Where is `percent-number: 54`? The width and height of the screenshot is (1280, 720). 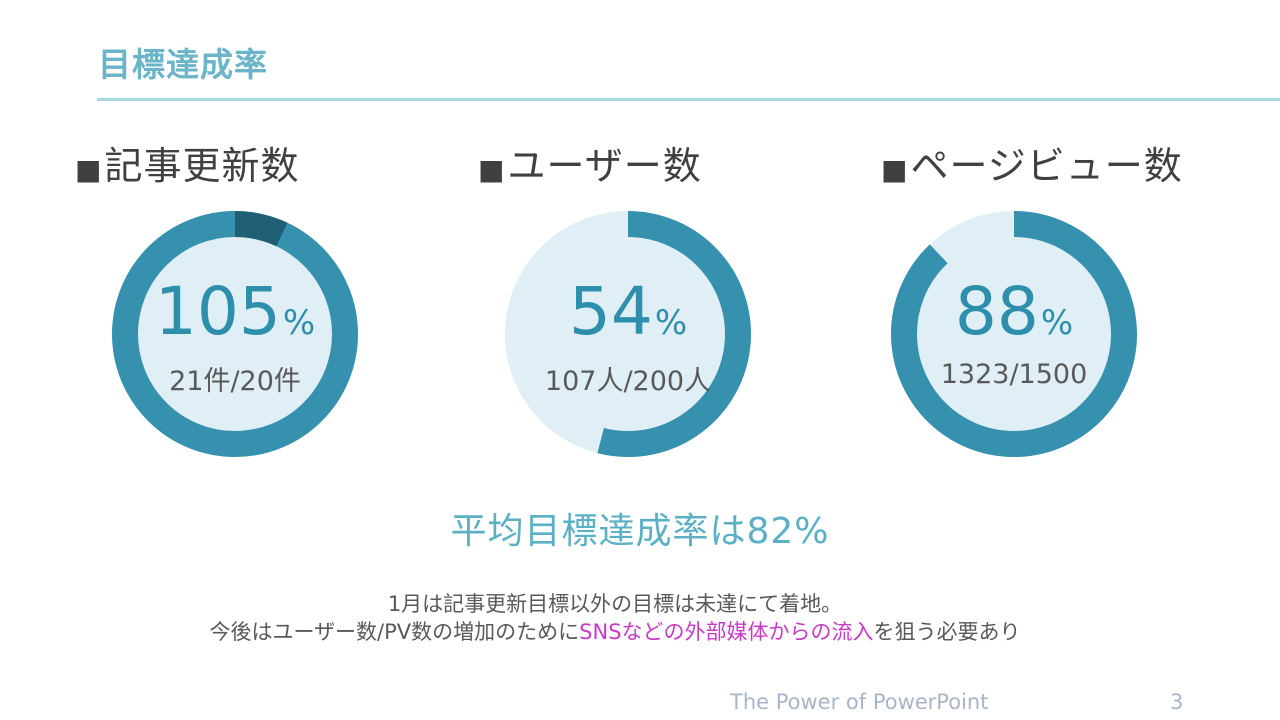 percent-number: 54 is located at coordinates (610, 311).